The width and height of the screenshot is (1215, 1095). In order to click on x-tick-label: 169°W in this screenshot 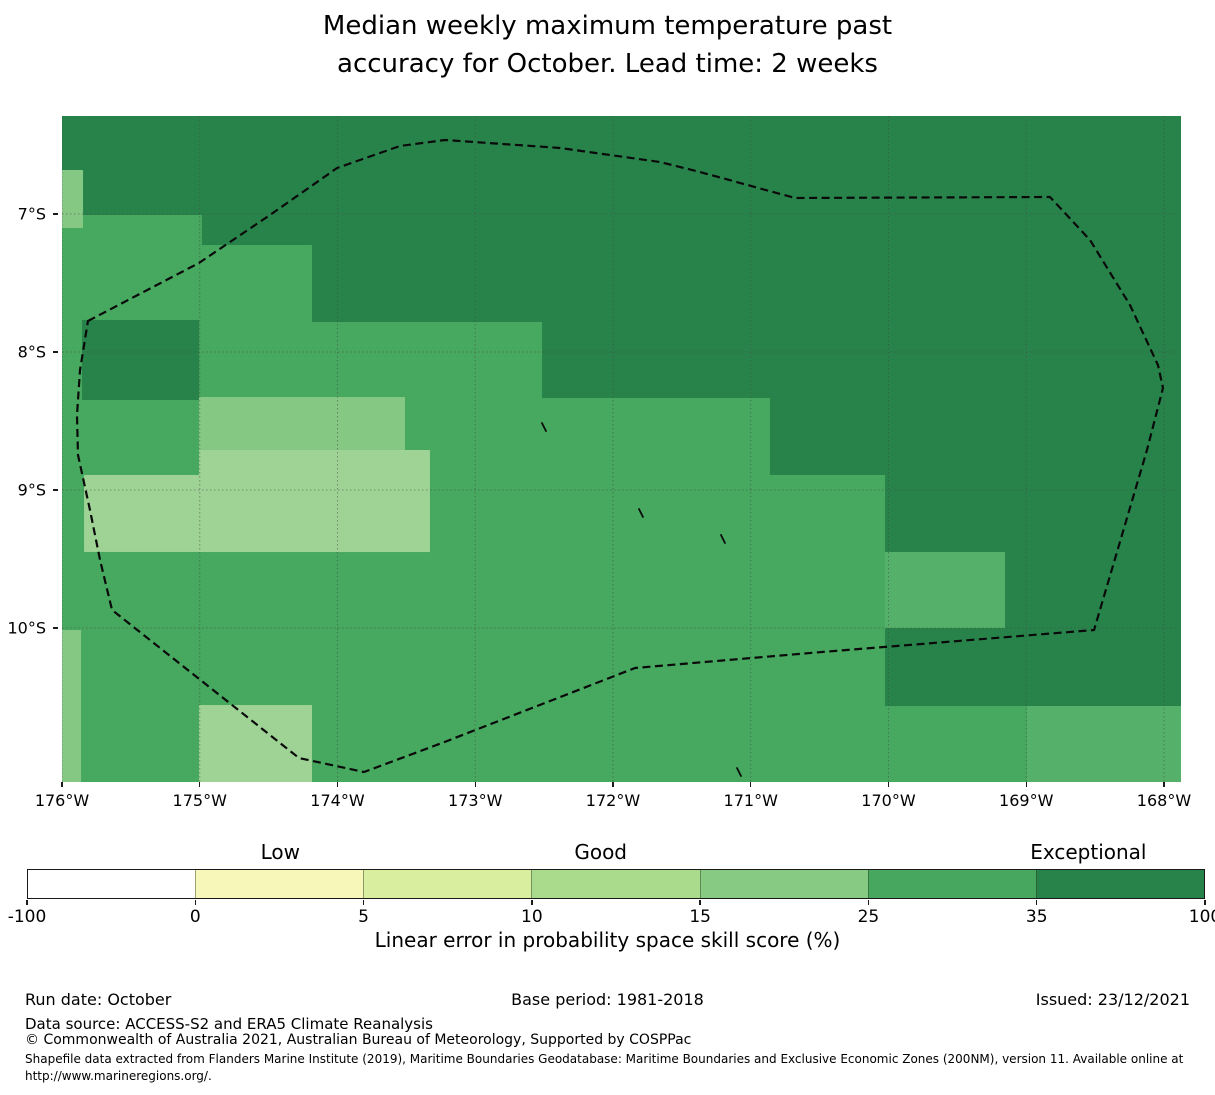, I will do `click(1026, 800)`.